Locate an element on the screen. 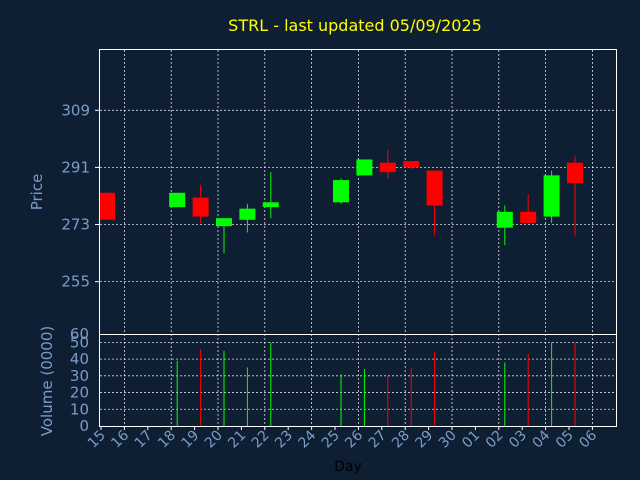  volume-axis-label: Volume (0000) is located at coordinates (47, 381).